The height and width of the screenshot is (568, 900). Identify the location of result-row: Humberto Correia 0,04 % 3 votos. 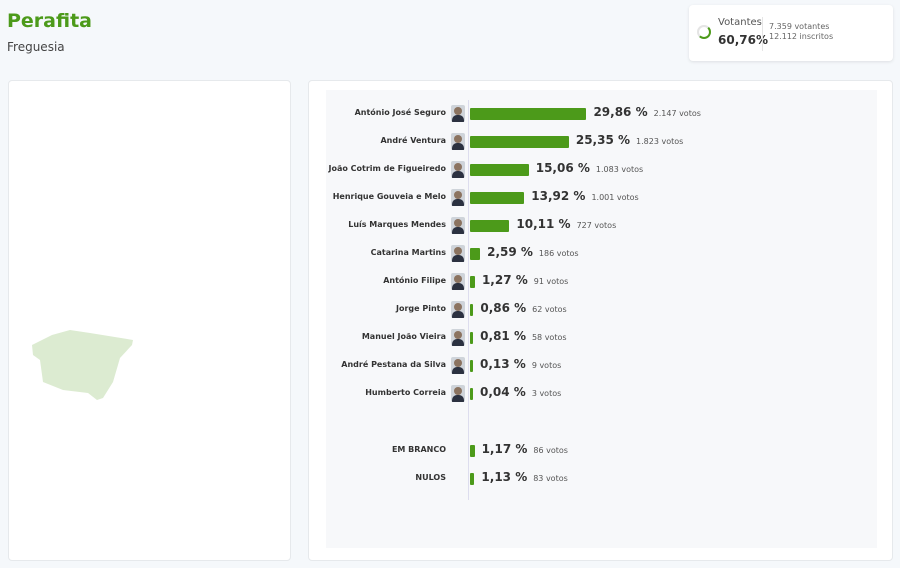
(601, 394).